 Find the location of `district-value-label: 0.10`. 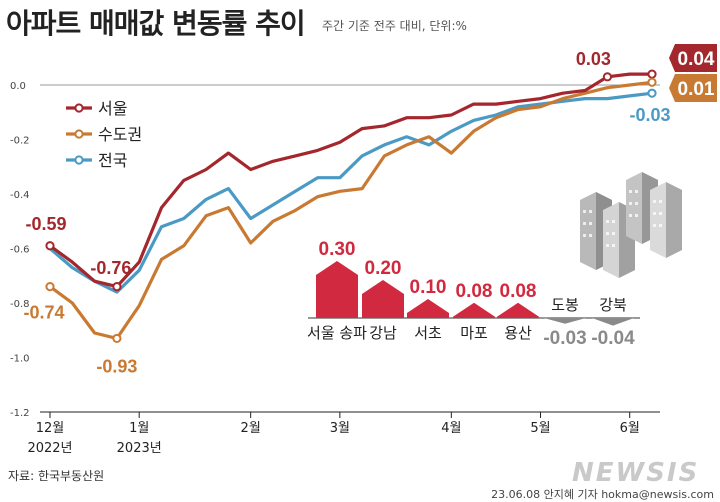

district-value-label: 0.10 is located at coordinates (428, 287).